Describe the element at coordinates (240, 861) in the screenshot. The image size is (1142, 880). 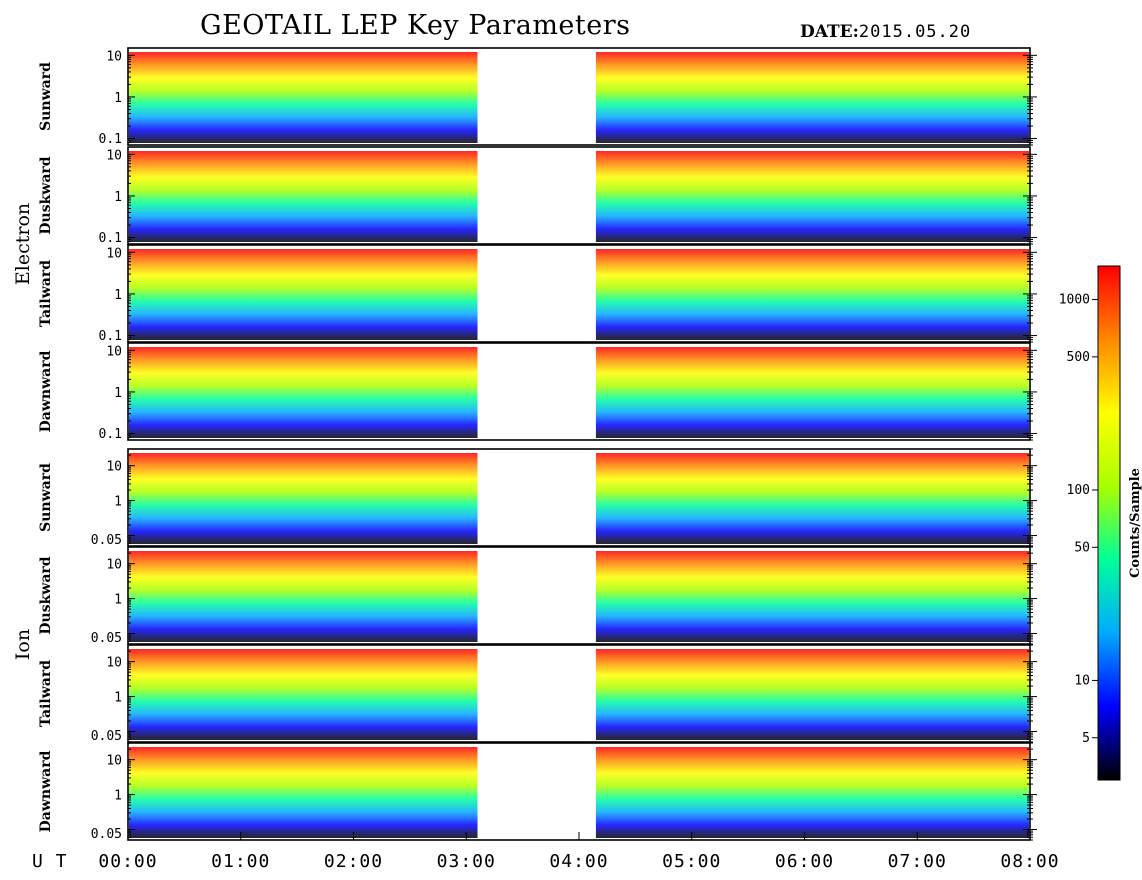
I see `x-tick-label: 01:00` at that location.